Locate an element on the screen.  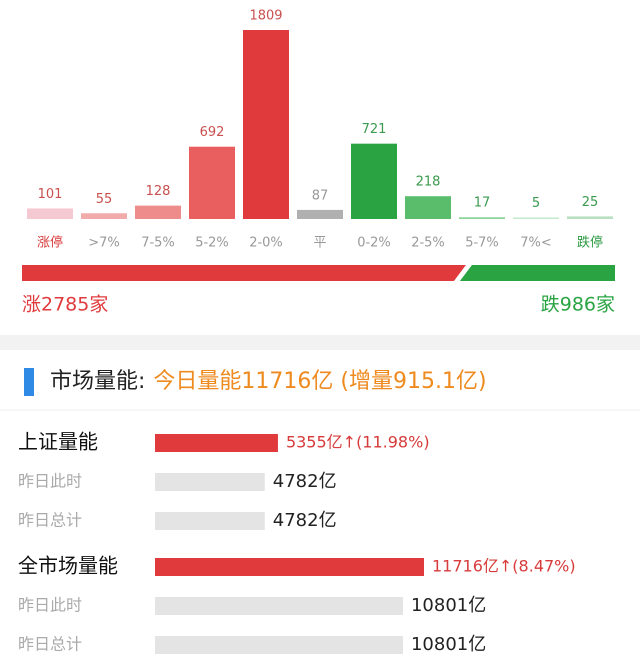
value-label: 218 is located at coordinates (428, 182).